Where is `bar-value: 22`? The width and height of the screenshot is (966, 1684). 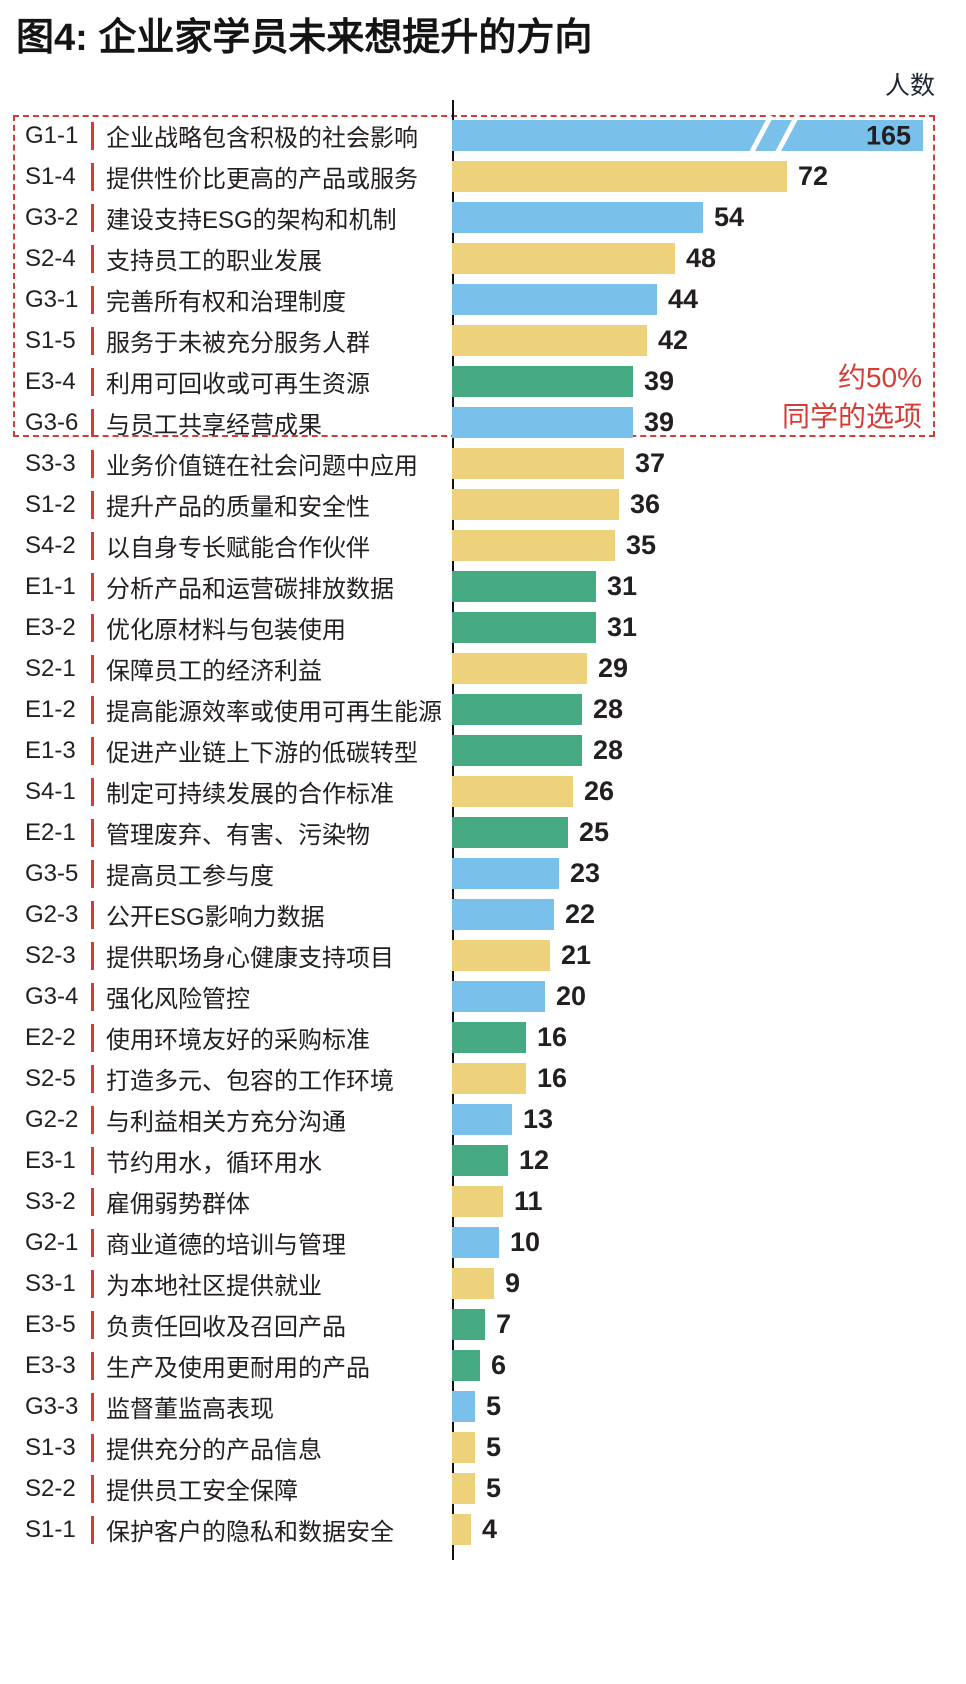 bar-value: 22 is located at coordinates (580, 914).